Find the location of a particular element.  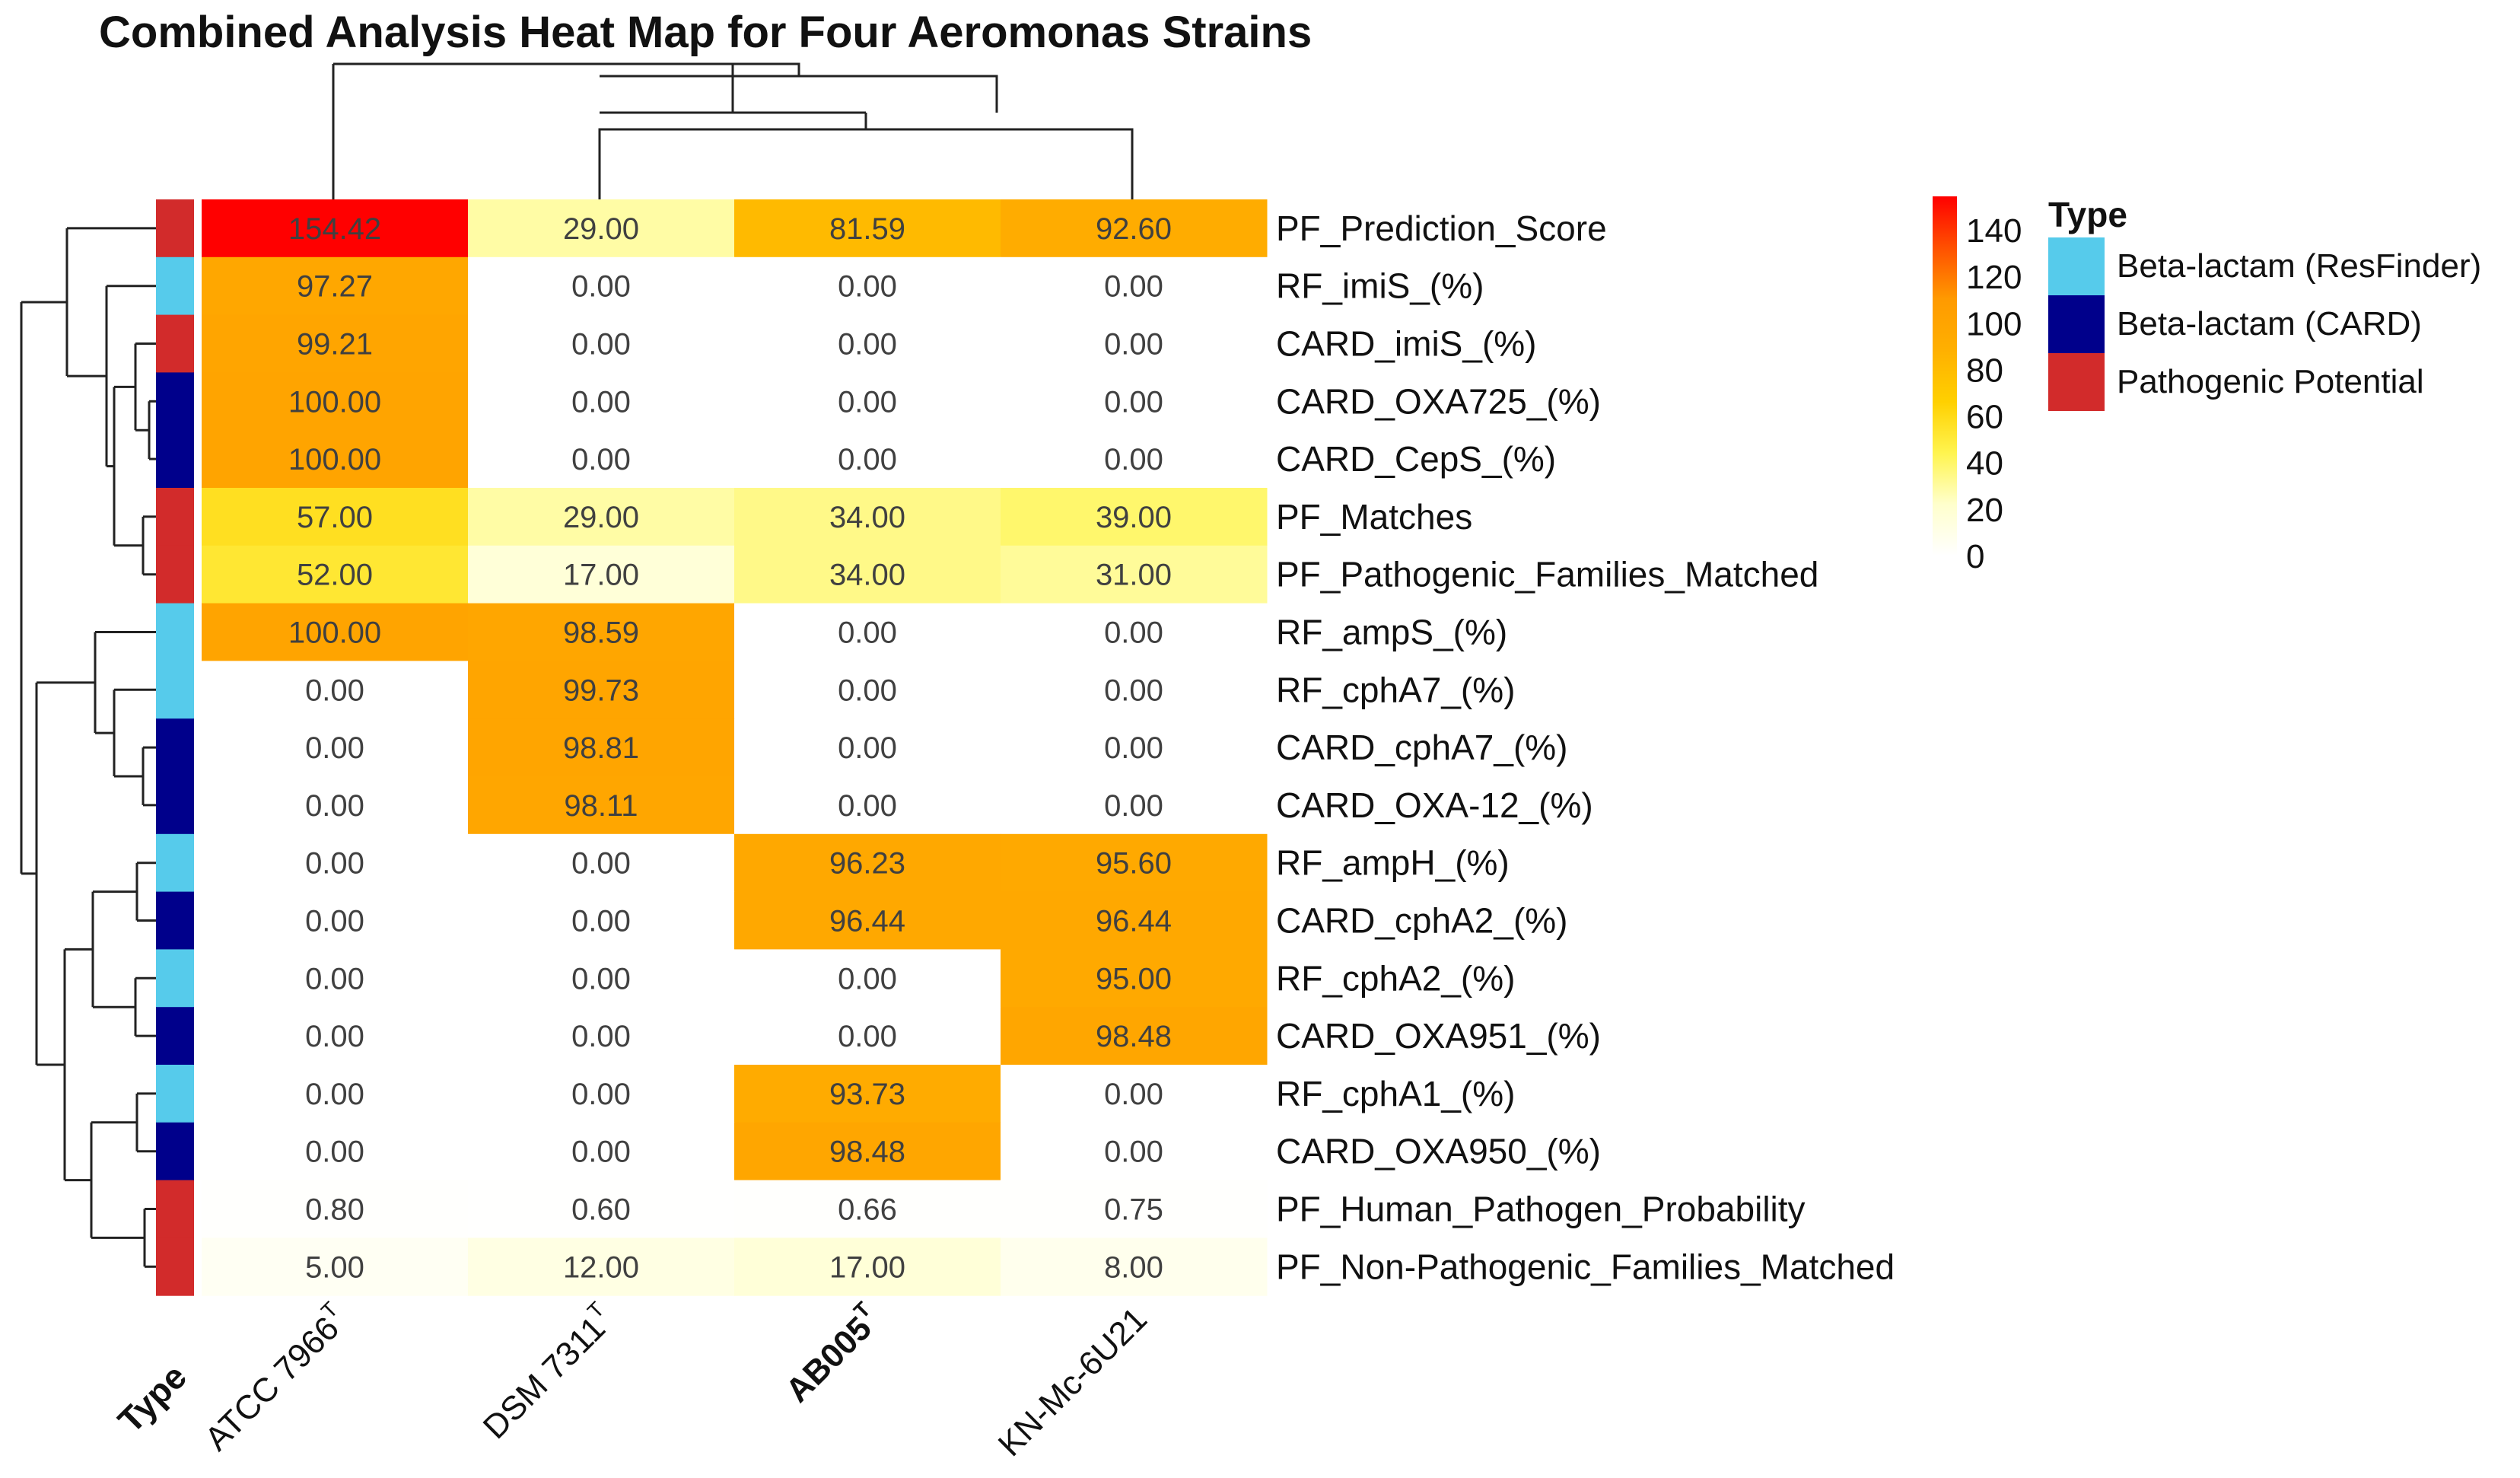

column-label-name: ATCC 7966 is located at coordinates (272, 1384).